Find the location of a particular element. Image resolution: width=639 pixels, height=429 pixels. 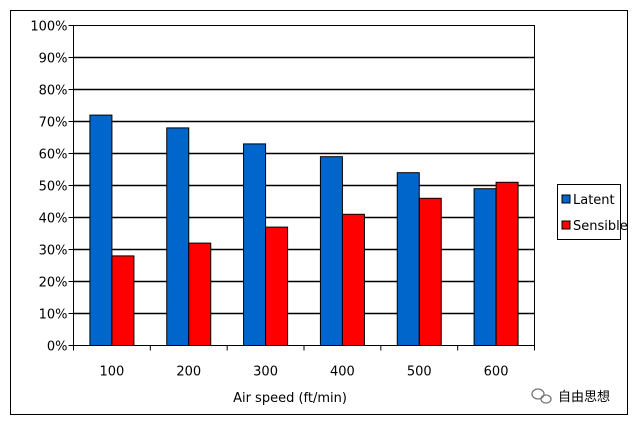

y-tick-label: 10% is located at coordinates (53, 315).